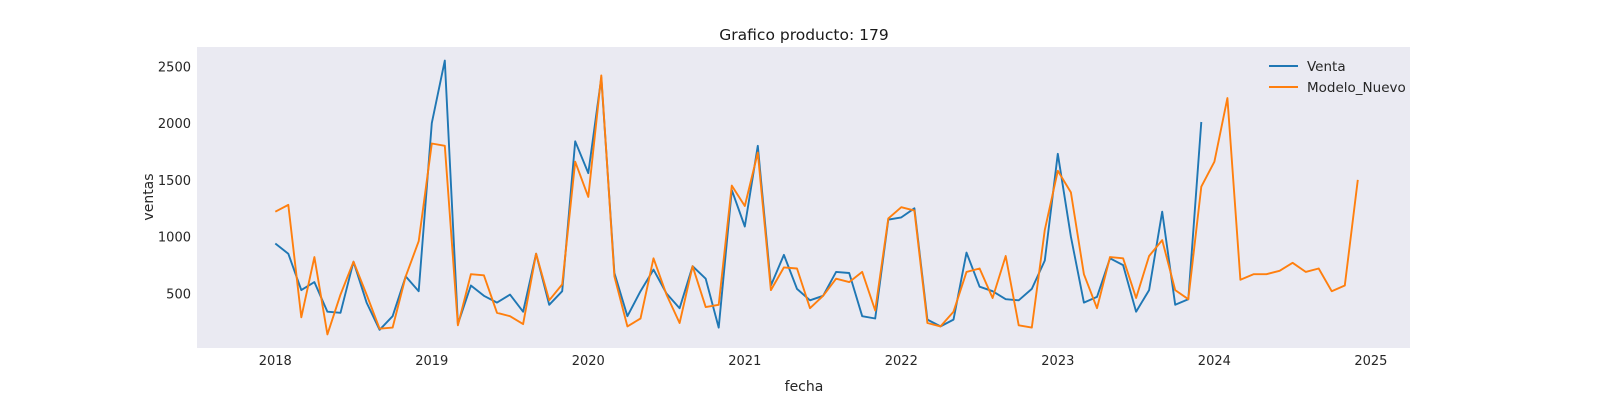  Describe the element at coordinates (1057, 361) in the screenshot. I see `x-tick-label: 2023` at that location.